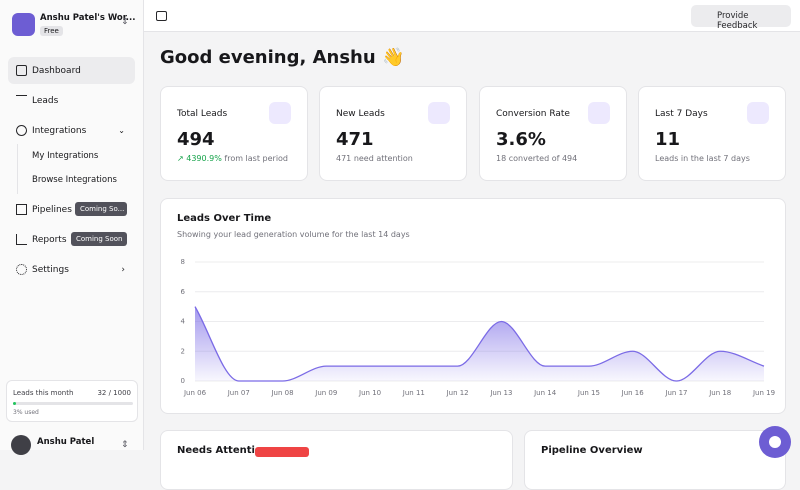 This screenshot has height=490, width=800. I want to click on nav-label: Pipelines, so click(52, 209).